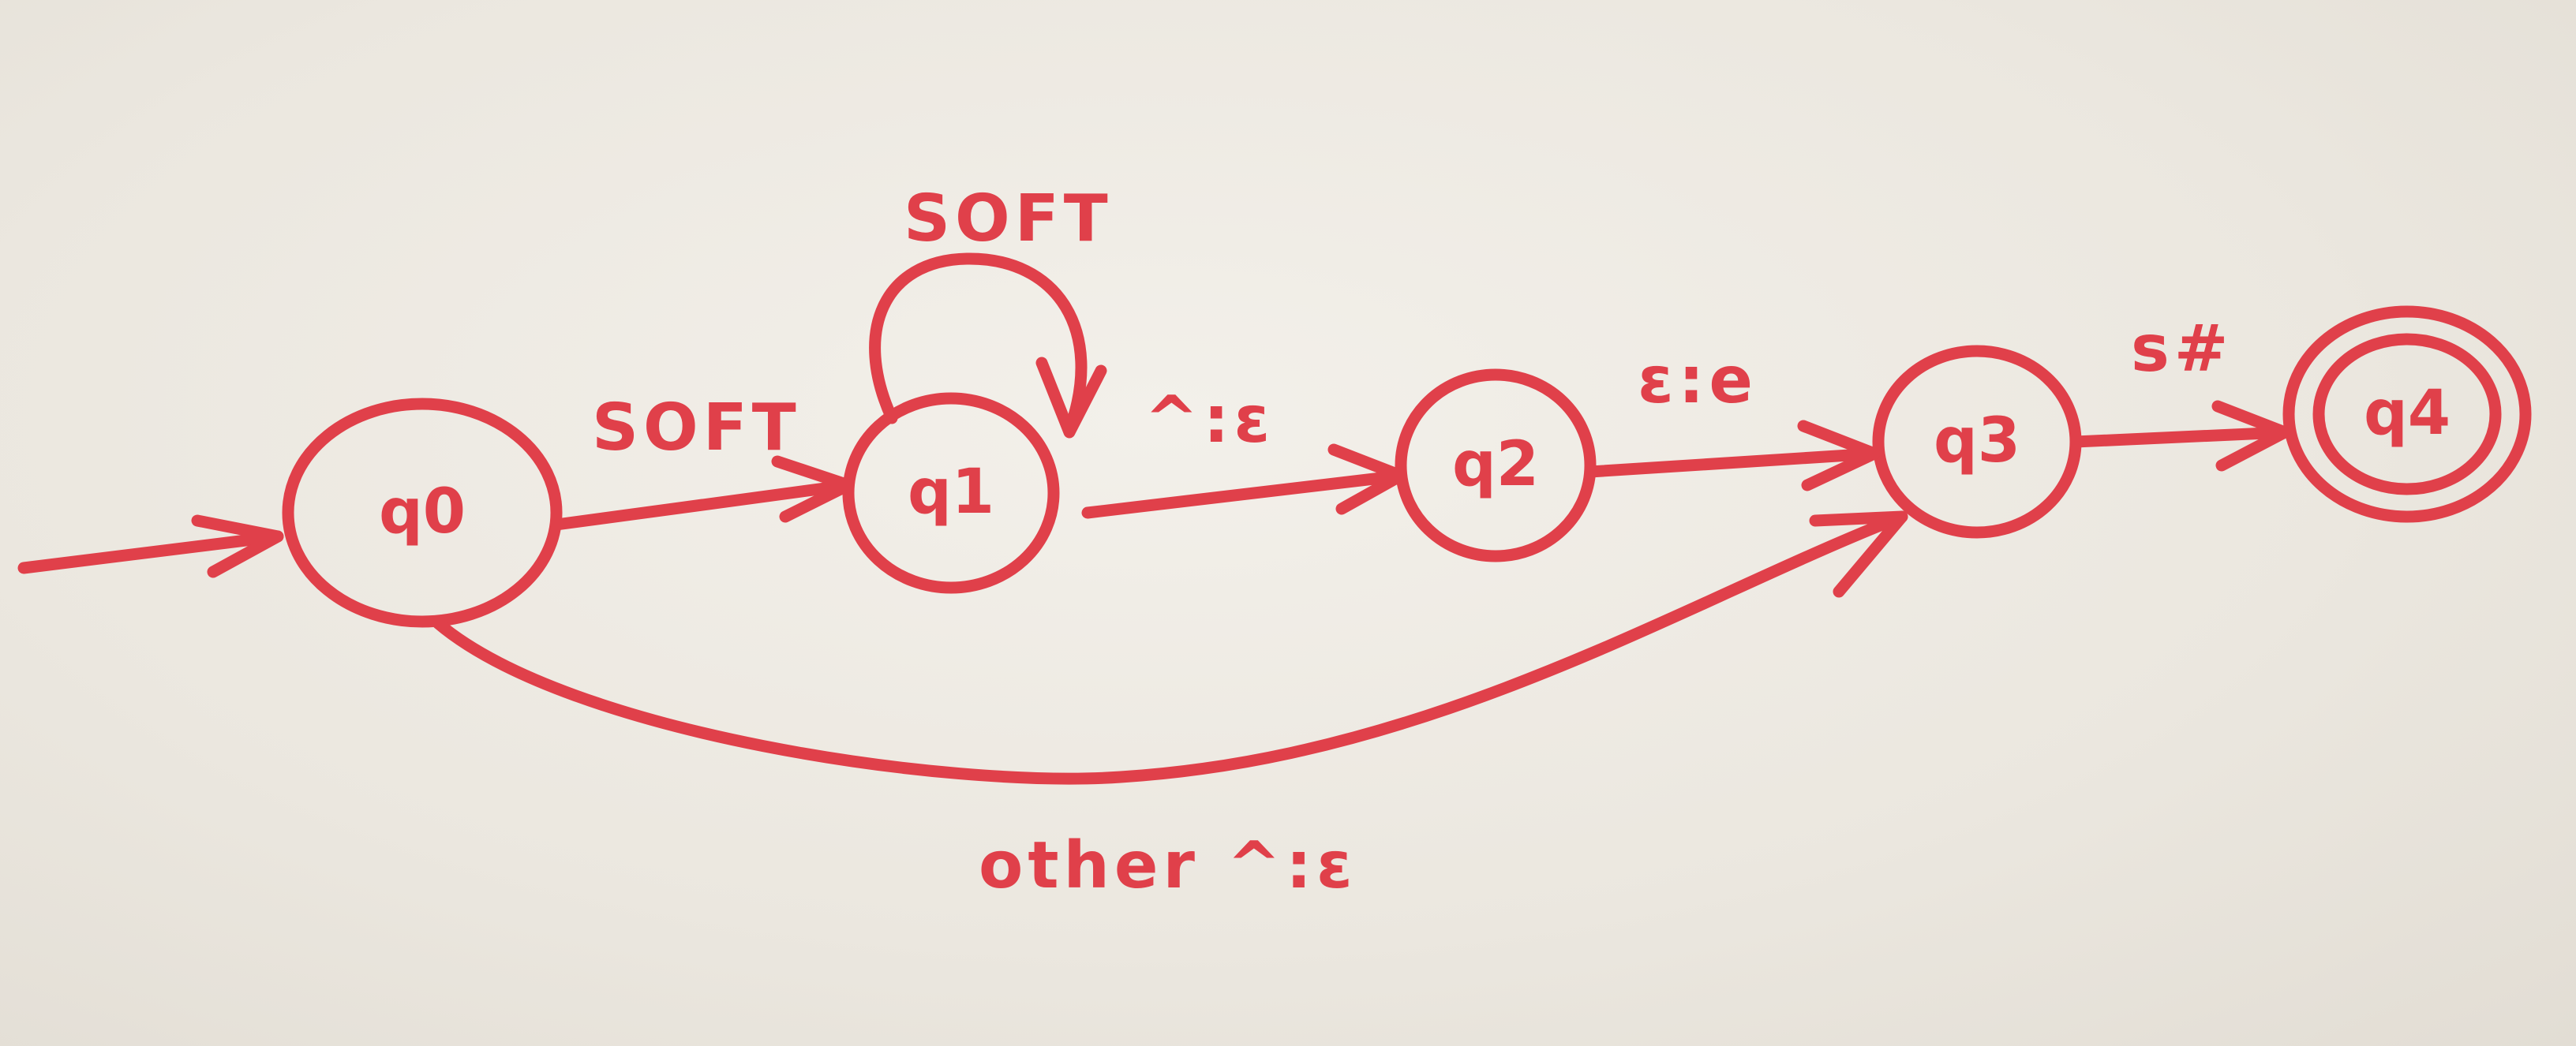 Image resolution: width=2576 pixels, height=1046 pixels. Describe the element at coordinates (1168, 865) in the screenshot. I see `transition-label: other ^:ε` at that location.